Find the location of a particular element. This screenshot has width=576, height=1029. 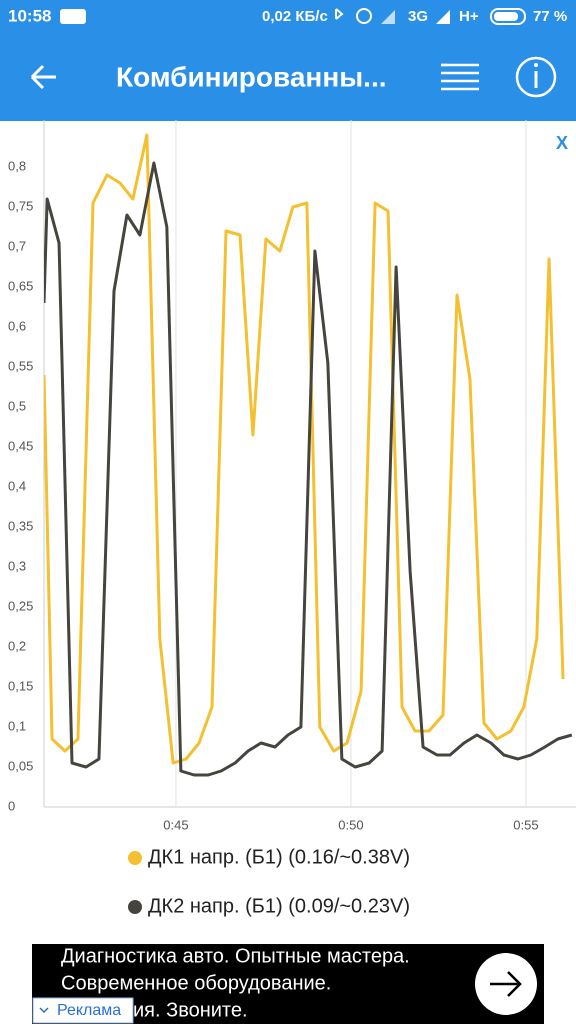

battery-level is located at coordinates (506, 16).